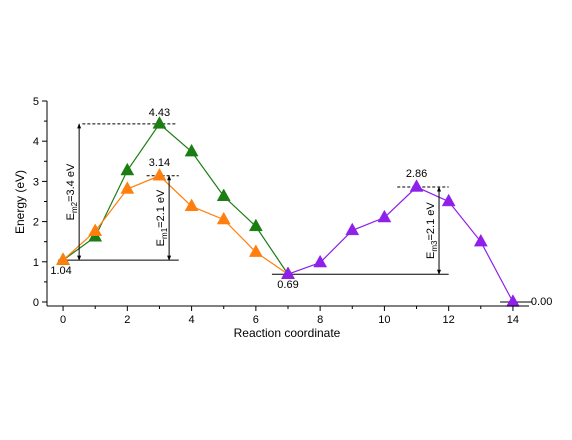  What do you see at coordinates (159, 163) in the screenshot?
I see `point-value-label: 3.14` at bounding box center [159, 163].